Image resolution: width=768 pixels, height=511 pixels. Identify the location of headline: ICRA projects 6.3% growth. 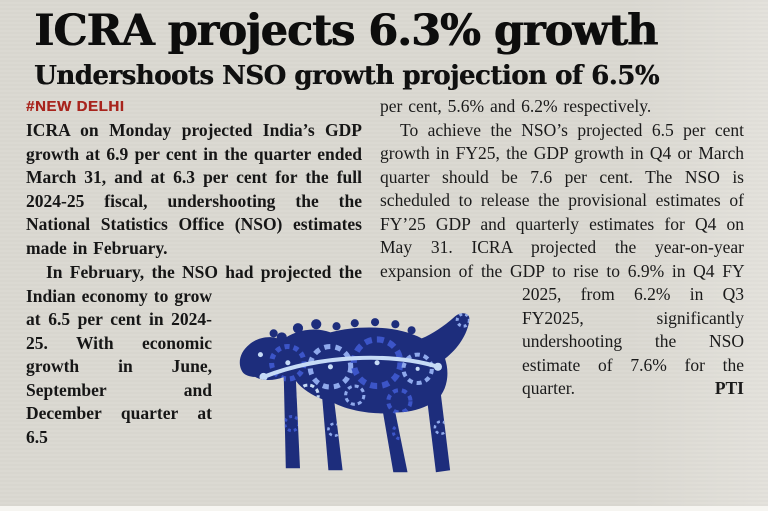
(346, 31).